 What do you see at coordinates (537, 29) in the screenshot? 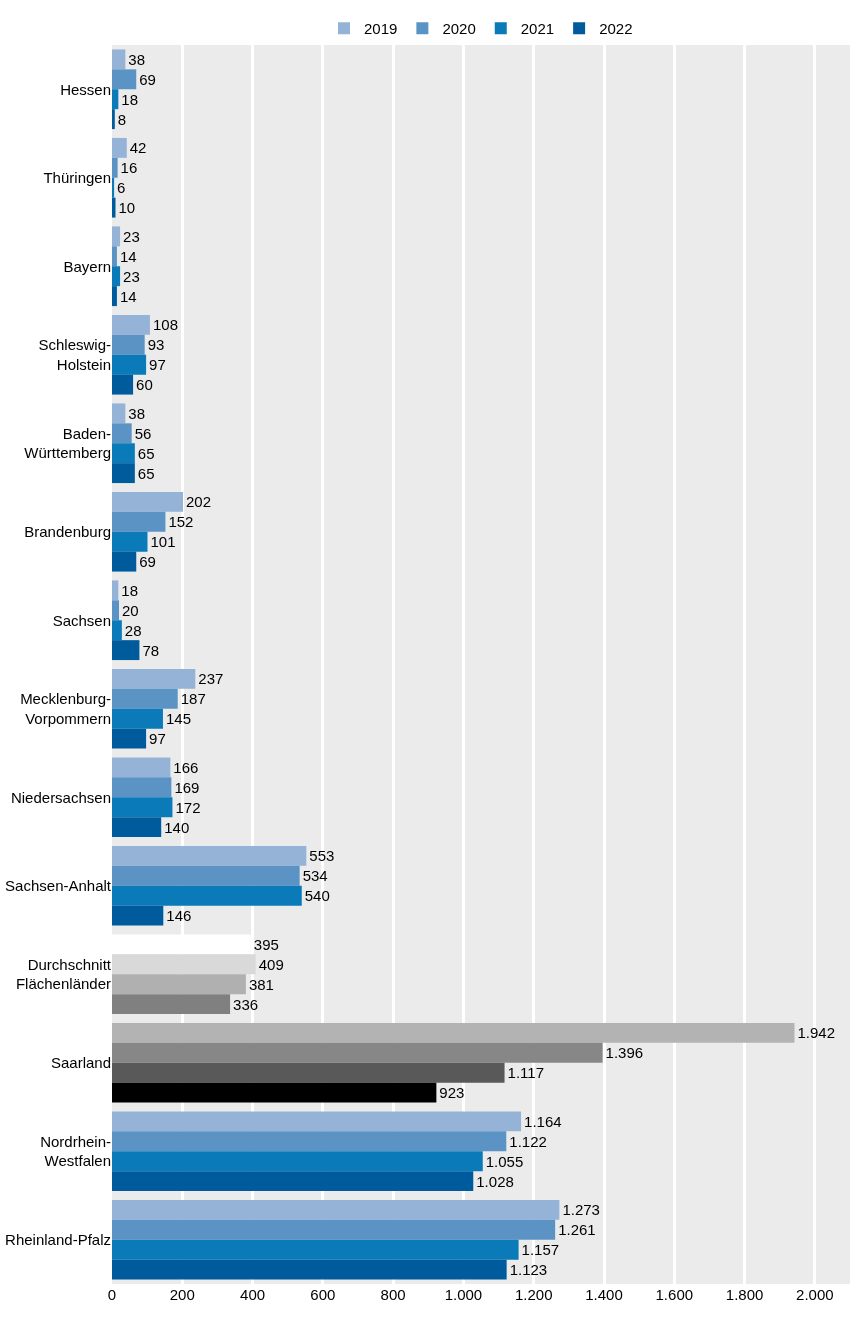
I see `legend-label: 2021` at bounding box center [537, 29].